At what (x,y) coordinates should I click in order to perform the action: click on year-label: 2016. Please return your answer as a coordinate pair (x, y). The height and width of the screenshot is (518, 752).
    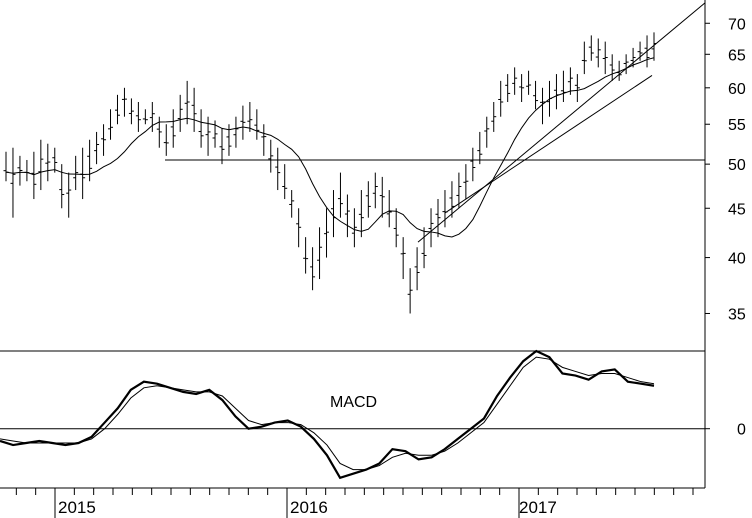
    Looking at the image, I should click on (309, 507).